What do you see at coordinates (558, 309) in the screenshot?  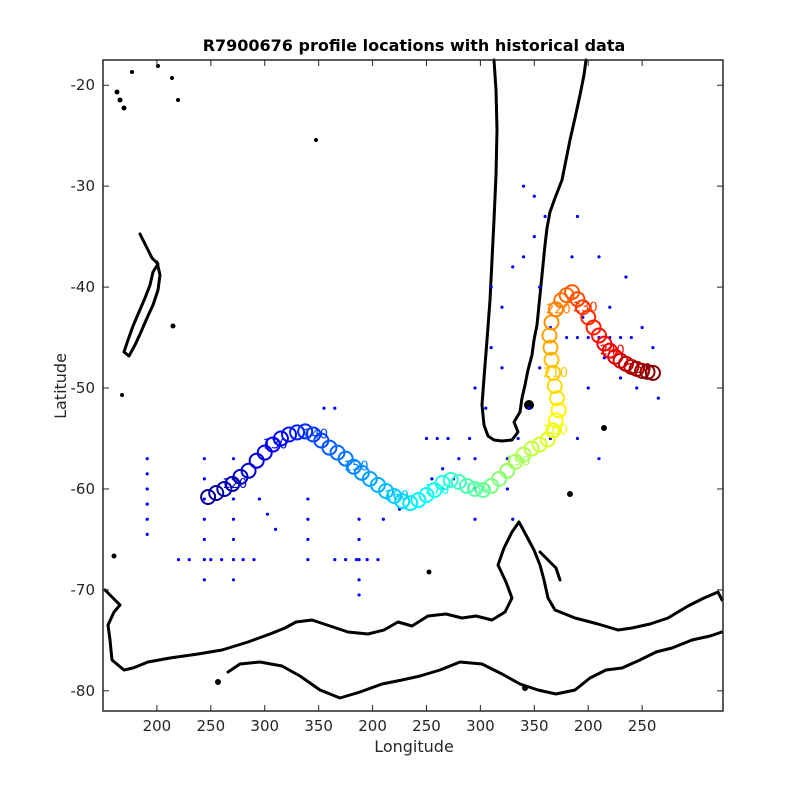 I see `profile-number-label: 220` at bounding box center [558, 309].